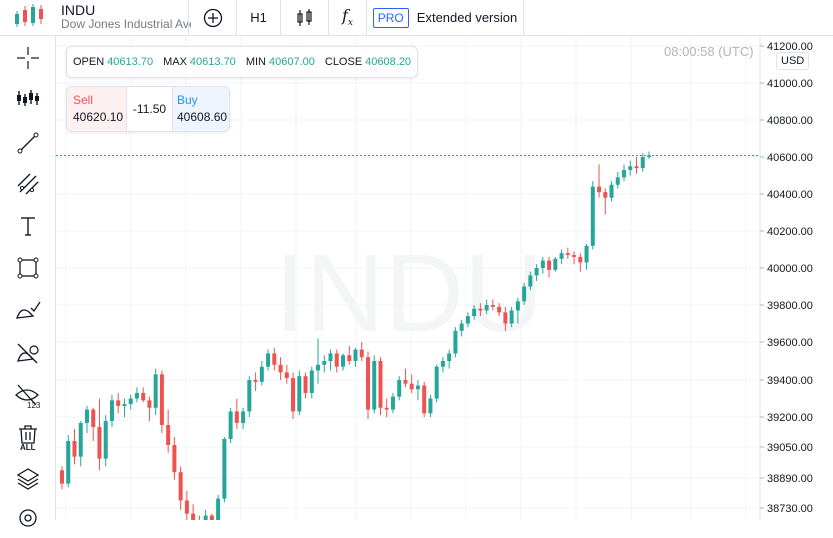 The image size is (833, 538). Describe the element at coordinates (83, 100) in the screenshot. I see `sell-label: Sell` at that location.